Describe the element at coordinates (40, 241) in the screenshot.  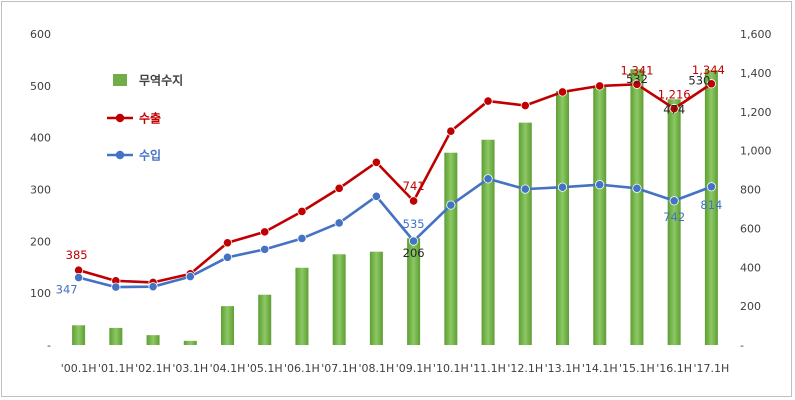
I see `left-tick-label: 200` at that location.